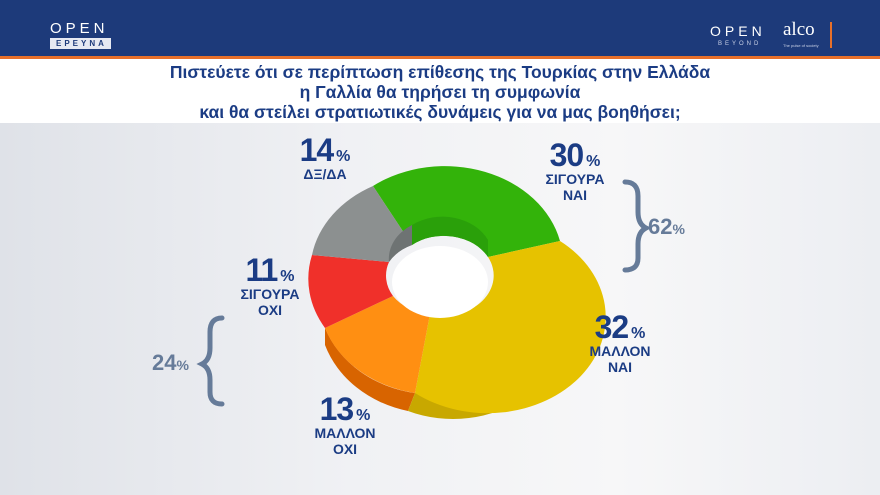 The height and width of the screenshot is (495, 880). I want to click on alco-tagline: The pulse of society, so click(801, 45).